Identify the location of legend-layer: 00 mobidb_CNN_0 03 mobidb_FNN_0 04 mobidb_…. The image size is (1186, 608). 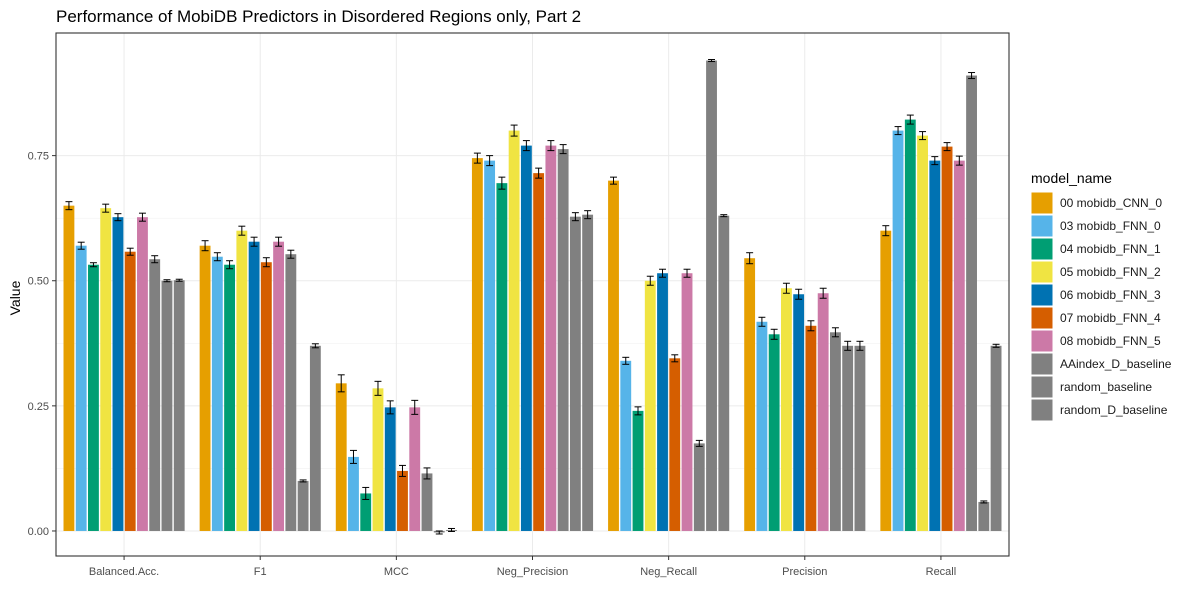
(1101, 306).